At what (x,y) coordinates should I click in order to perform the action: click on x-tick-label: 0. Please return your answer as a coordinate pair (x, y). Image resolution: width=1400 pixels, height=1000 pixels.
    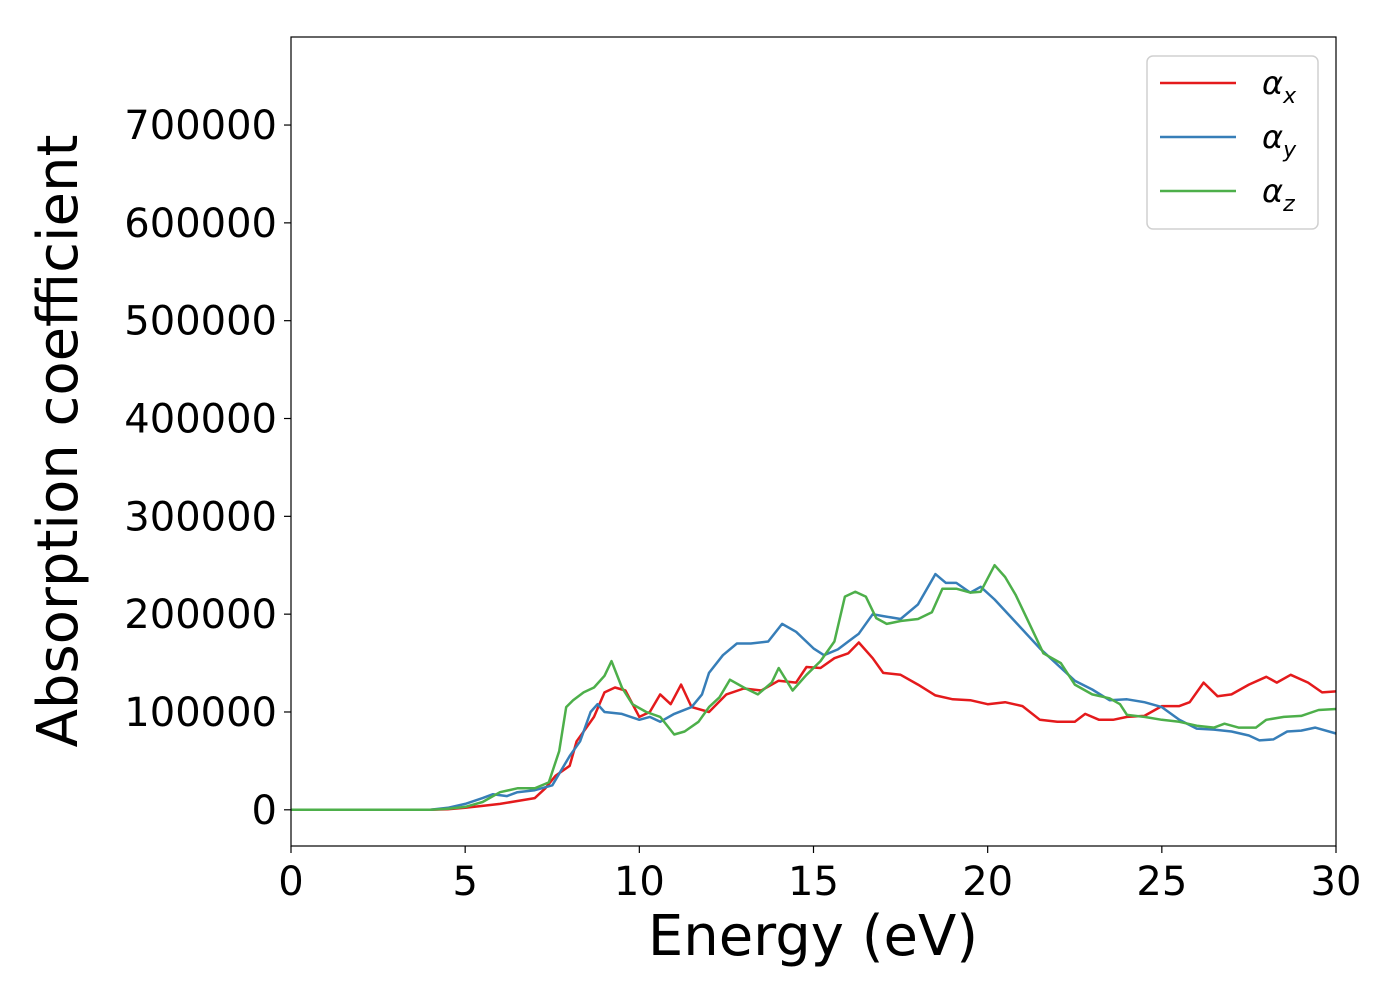
    Looking at the image, I should click on (290, 882).